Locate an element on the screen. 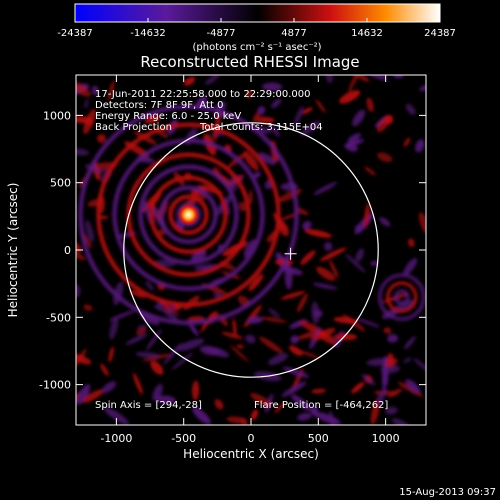  y-axis-label: Heliocentric Y (arcsec) is located at coordinates (13, 250).